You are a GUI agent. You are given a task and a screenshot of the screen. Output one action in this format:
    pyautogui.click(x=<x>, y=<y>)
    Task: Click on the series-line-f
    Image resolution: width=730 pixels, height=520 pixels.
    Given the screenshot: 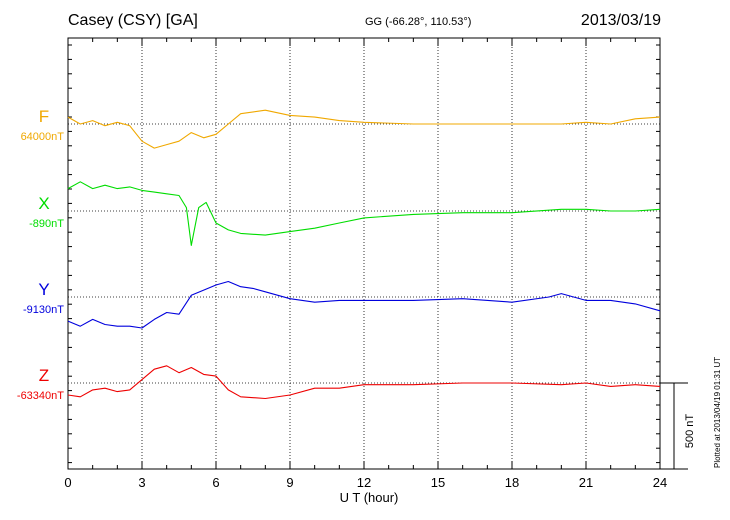 What is the action you would take?
    pyautogui.click(x=364, y=129)
    